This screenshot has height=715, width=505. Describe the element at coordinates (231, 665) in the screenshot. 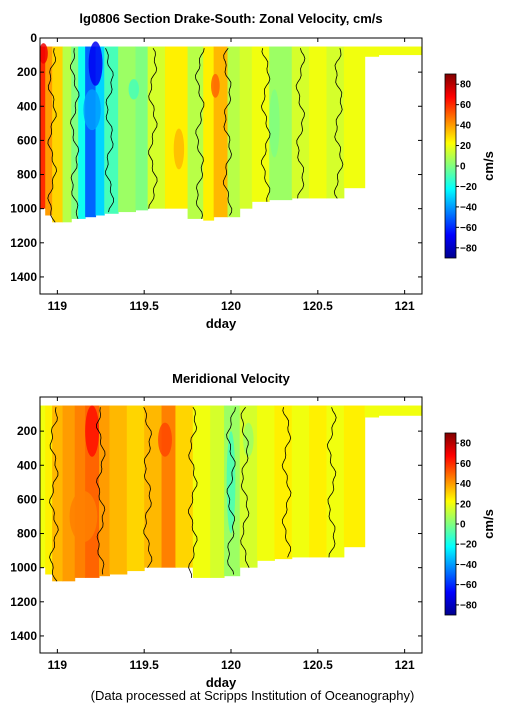

I see `x-tick-label: 120` at that location.